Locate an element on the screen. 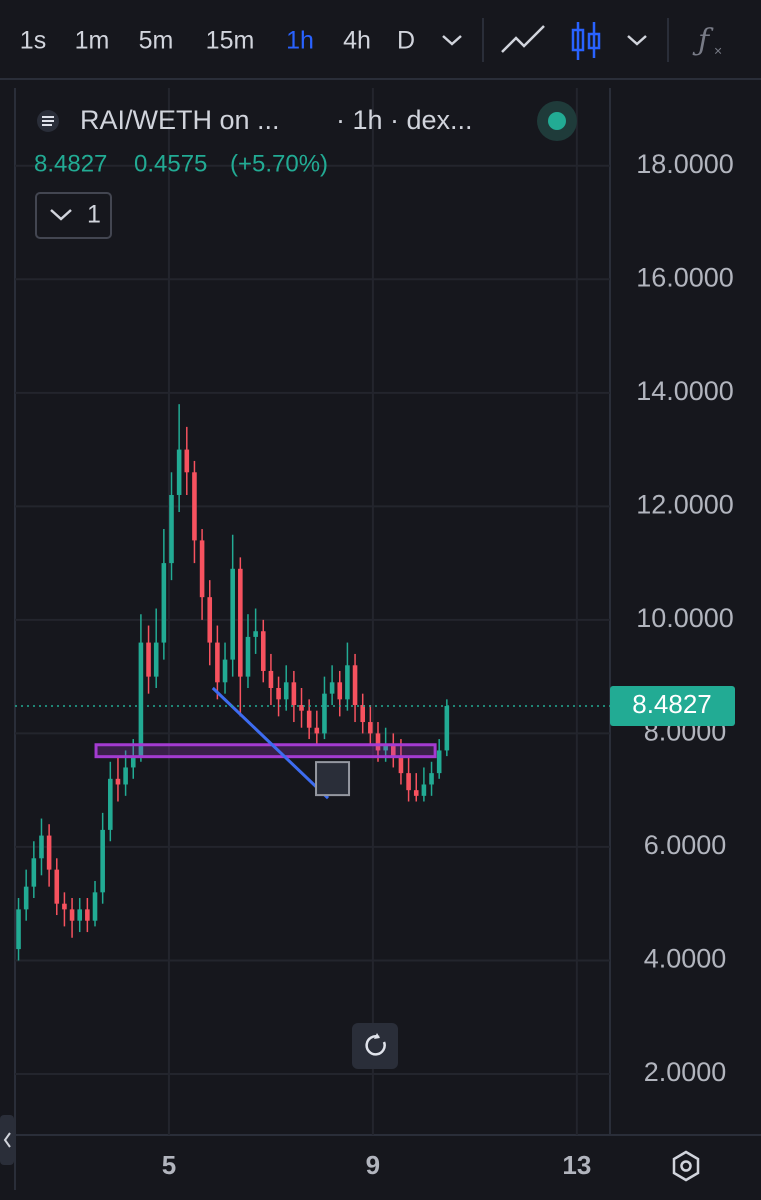 The height and width of the screenshot is (1200, 761). last-price-label: 8.4827 is located at coordinates (672, 704).